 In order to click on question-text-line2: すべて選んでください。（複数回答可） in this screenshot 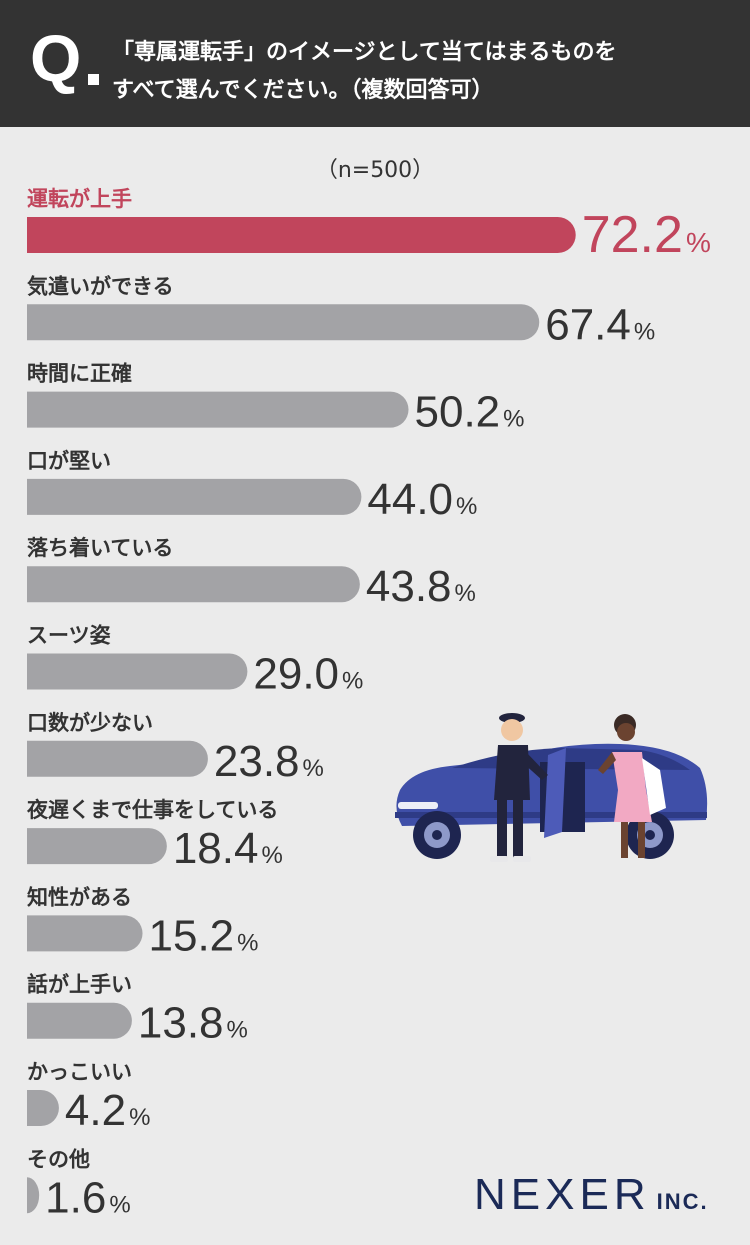, I will do `click(303, 90)`.